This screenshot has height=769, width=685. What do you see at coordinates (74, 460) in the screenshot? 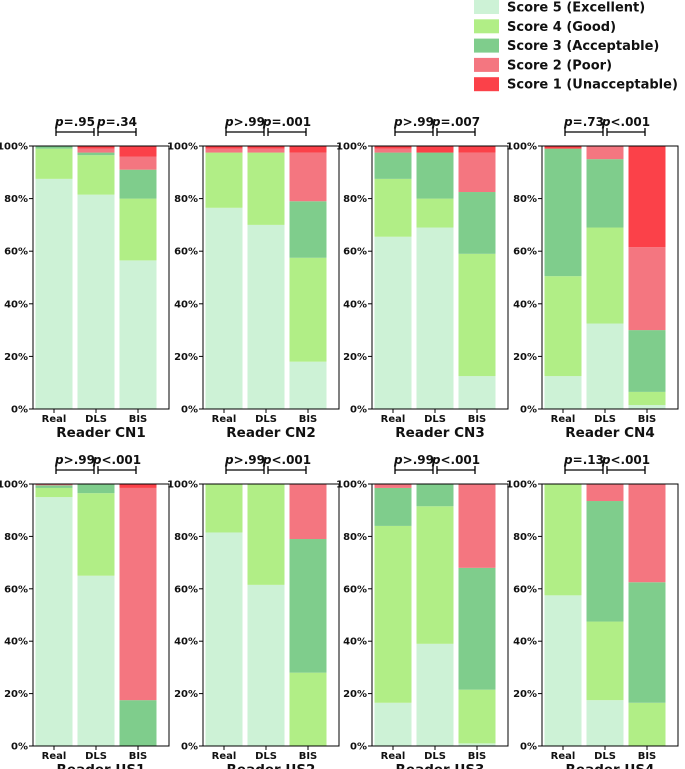
I see `p-value-label-left: p>.99` at bounding box center [74, 460].